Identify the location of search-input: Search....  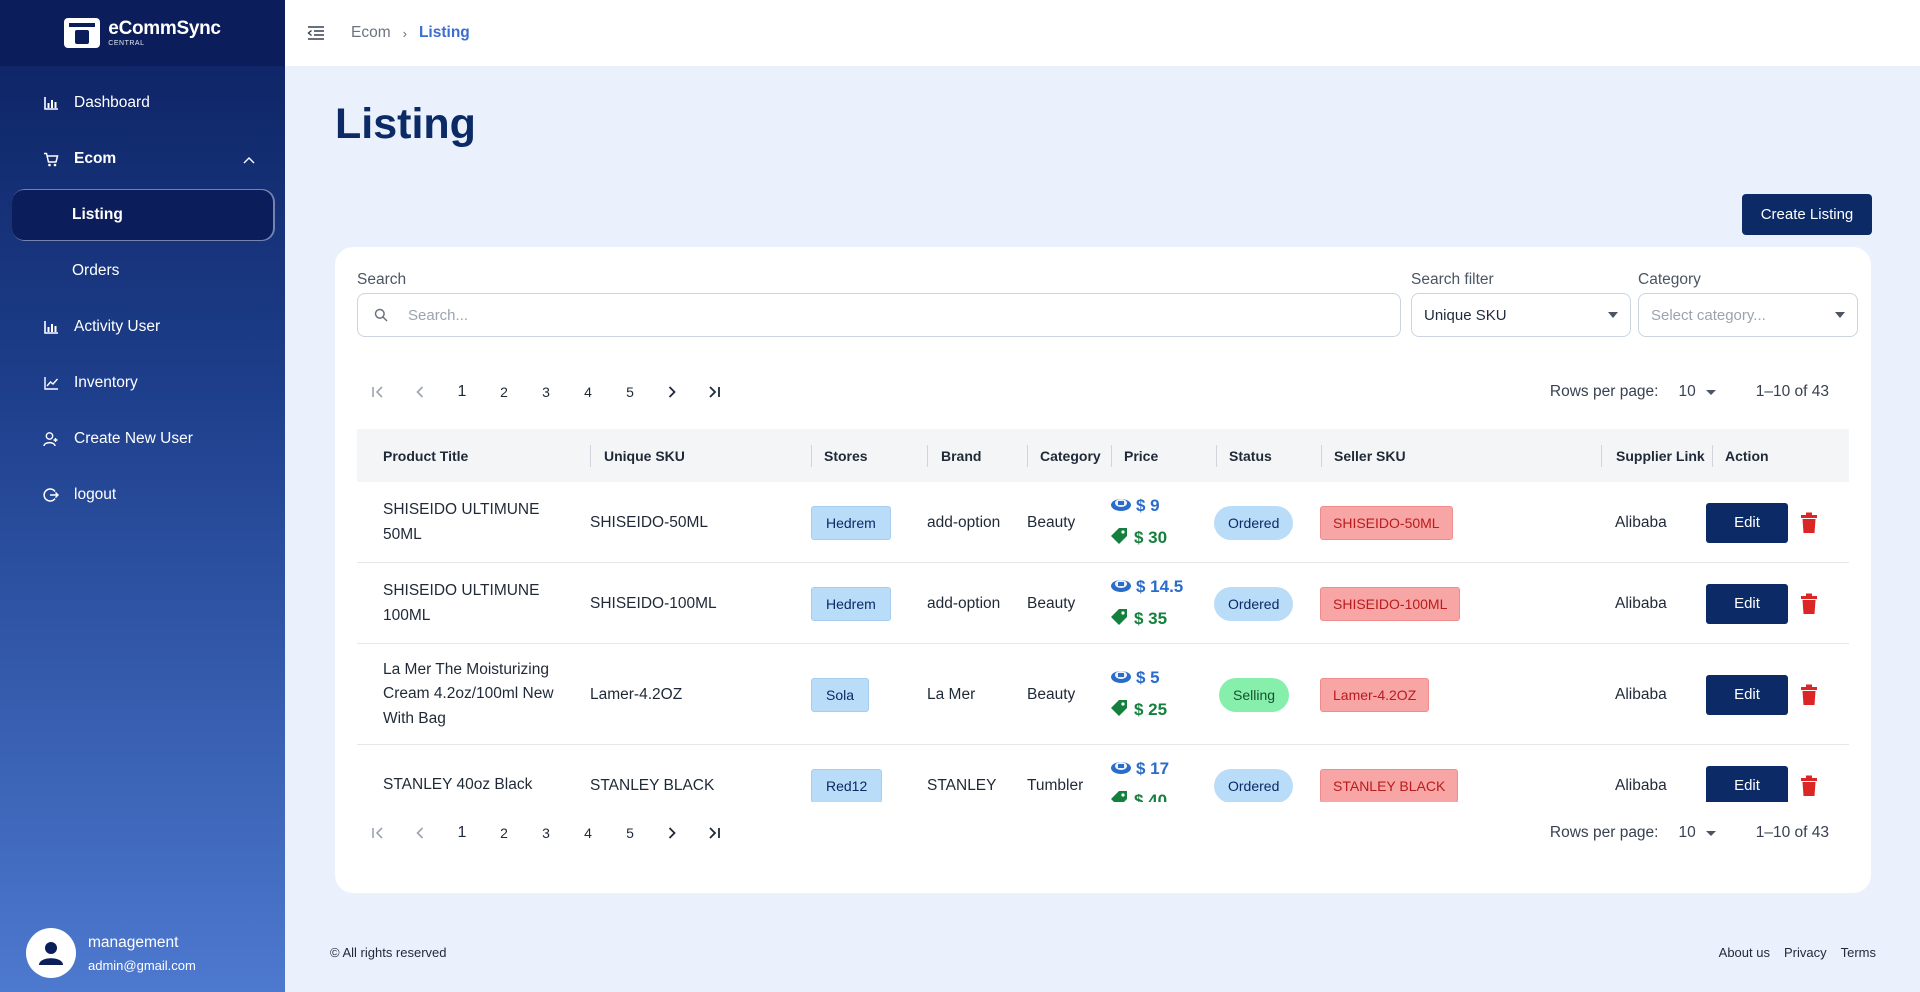
(879, 315).